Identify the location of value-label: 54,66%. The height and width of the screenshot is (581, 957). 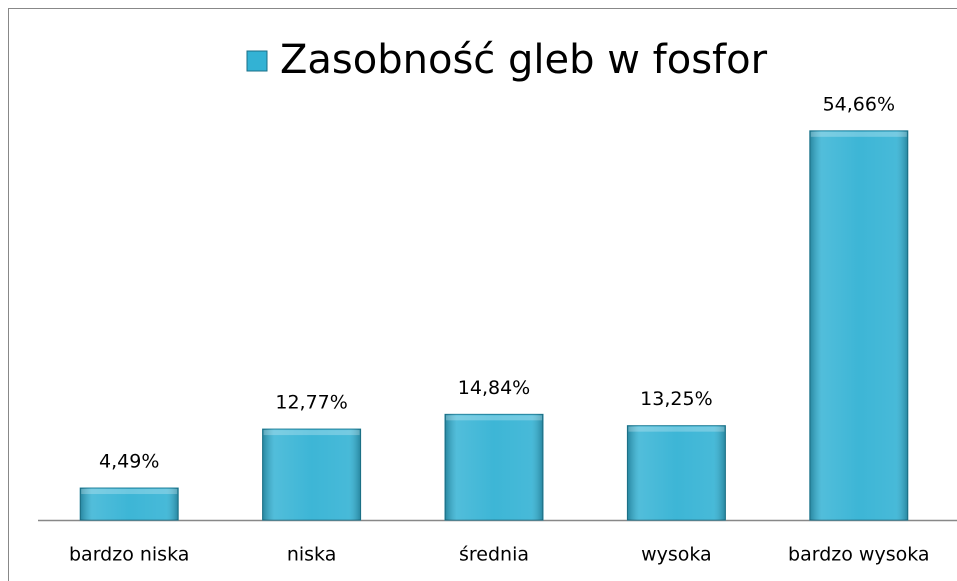
(859, 104).